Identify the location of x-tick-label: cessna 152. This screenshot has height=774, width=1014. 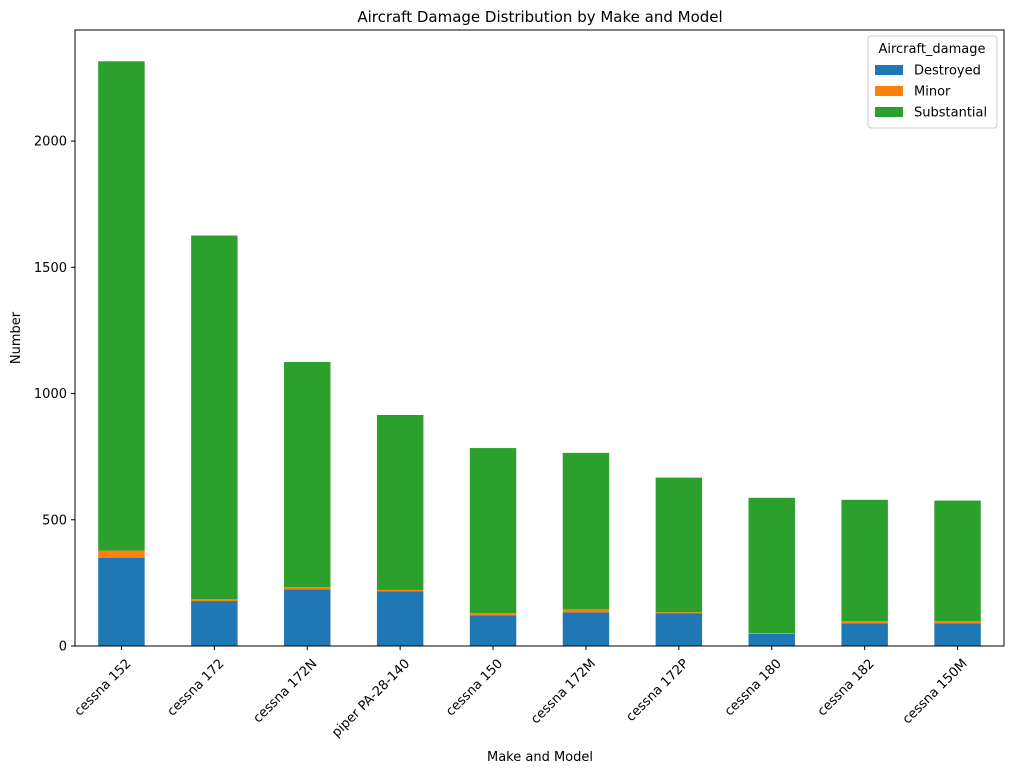
(103, 687).